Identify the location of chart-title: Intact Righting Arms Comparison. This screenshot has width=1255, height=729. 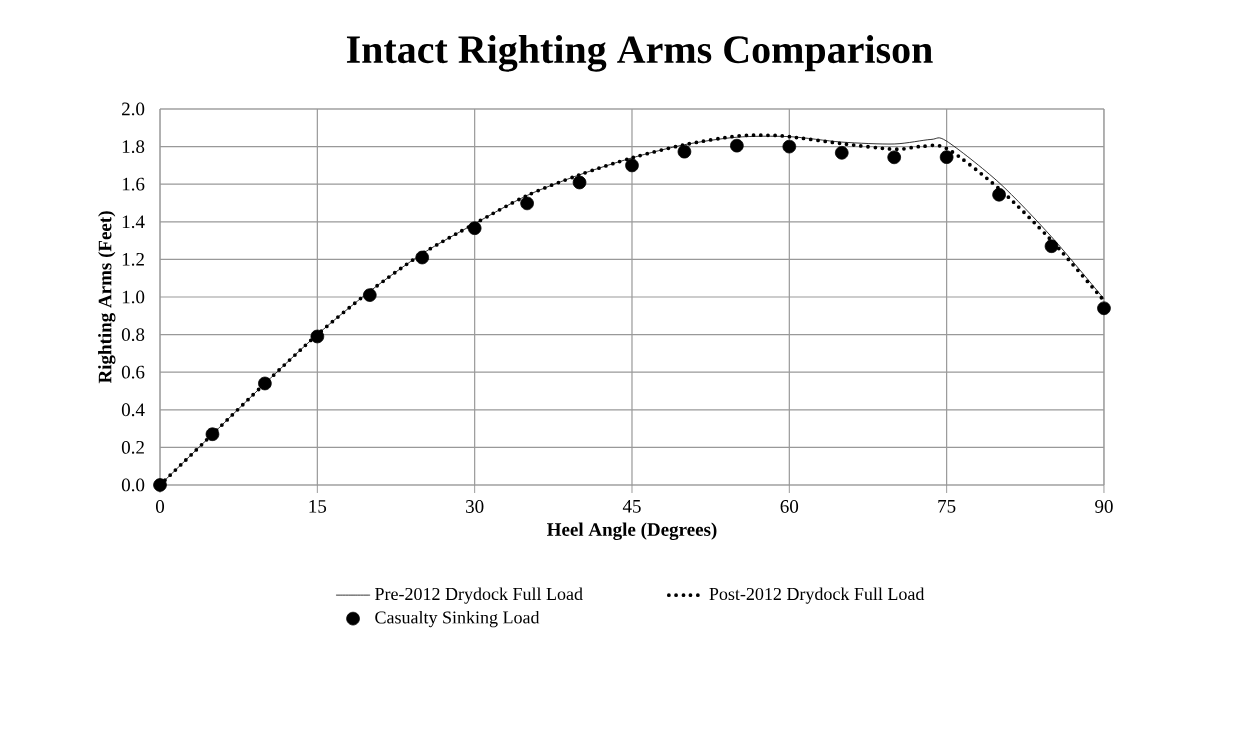
(639, 53).